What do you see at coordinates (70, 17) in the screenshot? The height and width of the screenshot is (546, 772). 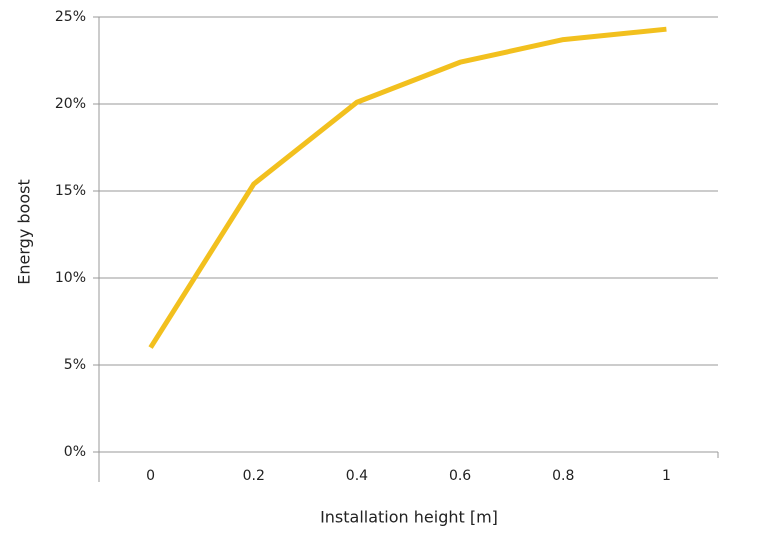 I see `y-tick-label: 25%` at bounding box center [70, 17].